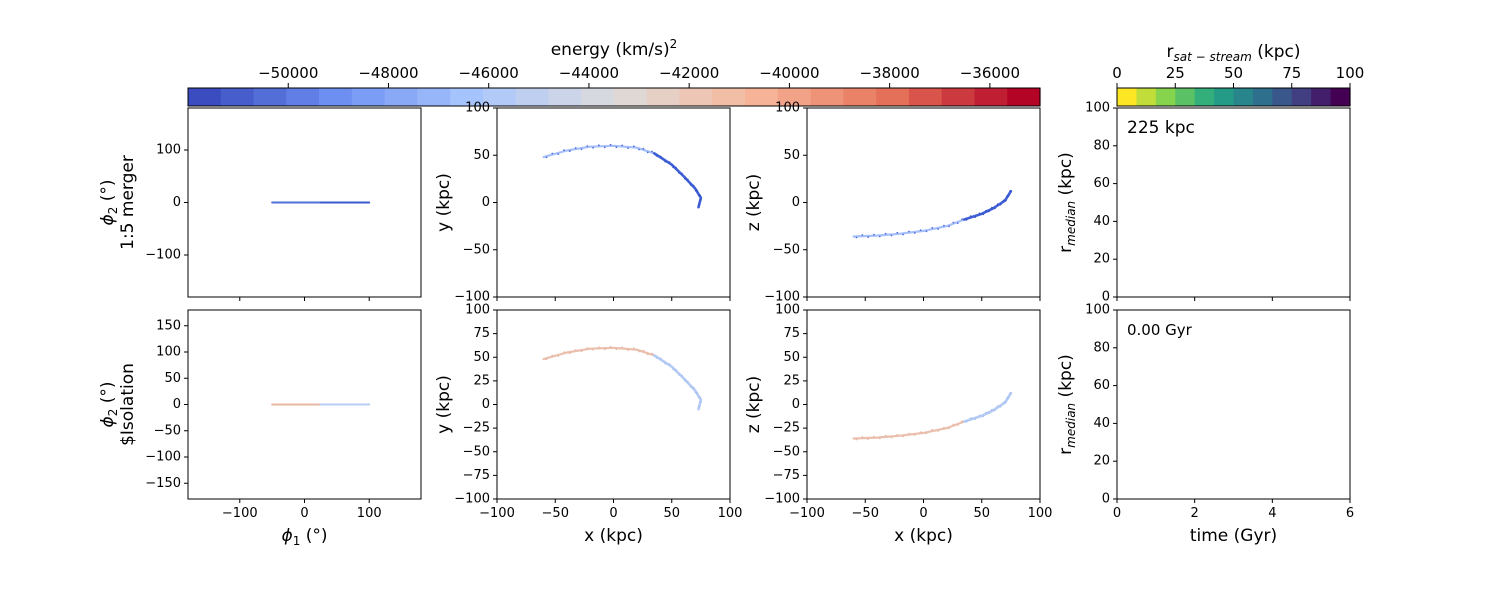  Describe the element at coordinates (674, 44) in the screenshot. I see `energy-colorbar-title-exponent: 2` at that location.